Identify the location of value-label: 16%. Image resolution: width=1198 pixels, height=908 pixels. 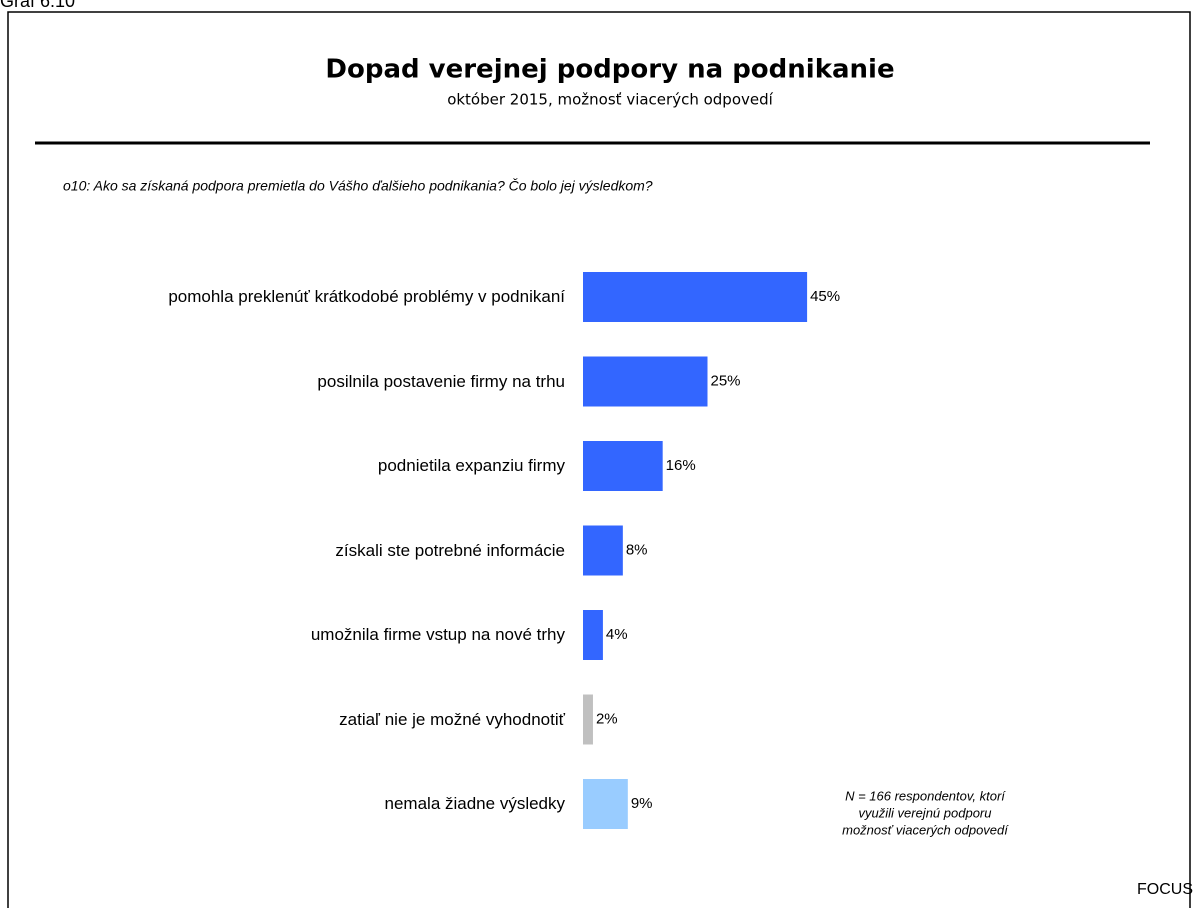
(681, 465).